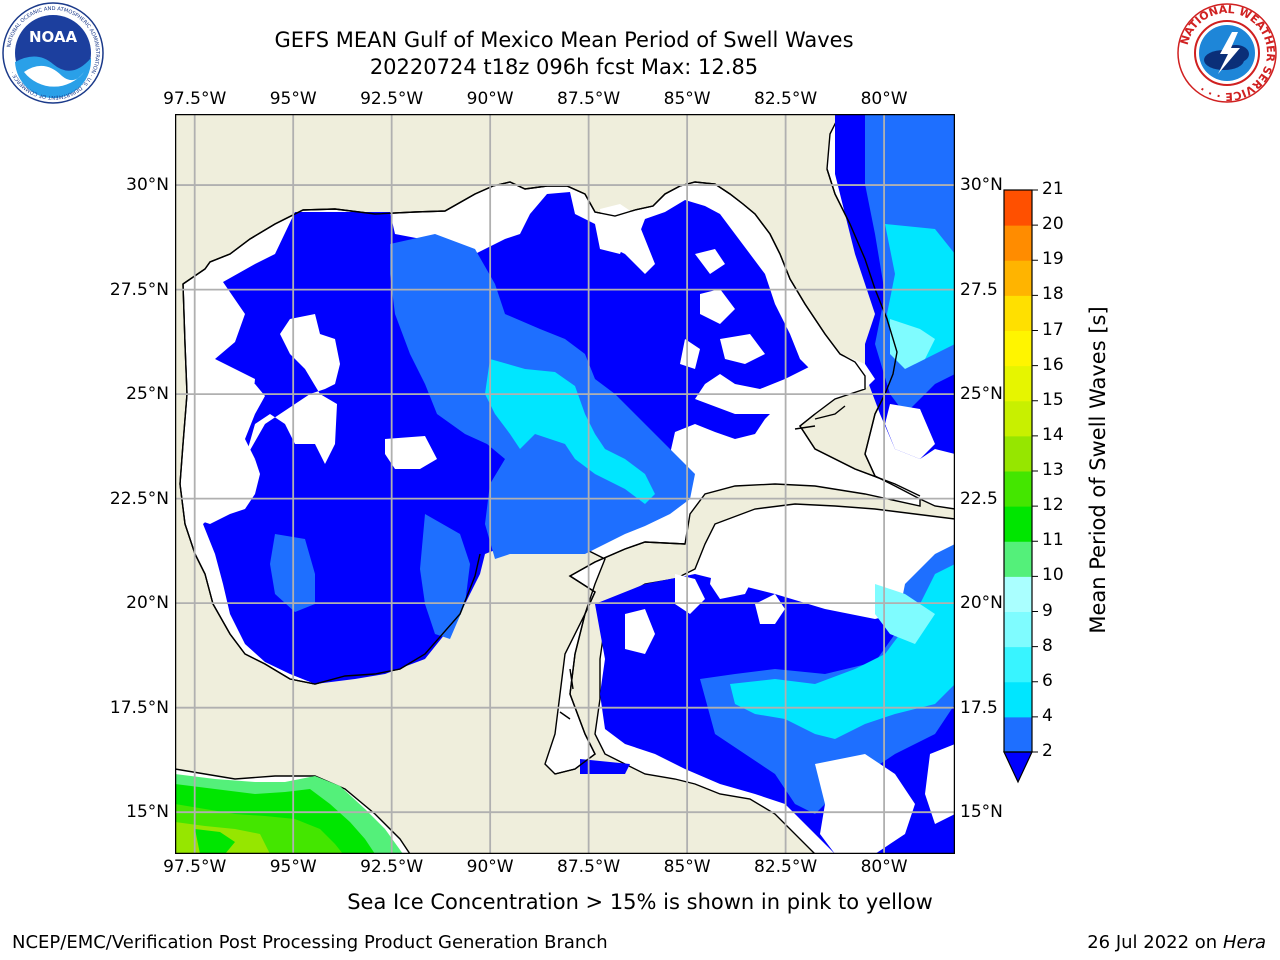 The width and height of the screenshot is (1280, 960). I want to click on chart-subtitle: 20220724 t18z 096h fcst Max: 12.85, so click(564, 67).